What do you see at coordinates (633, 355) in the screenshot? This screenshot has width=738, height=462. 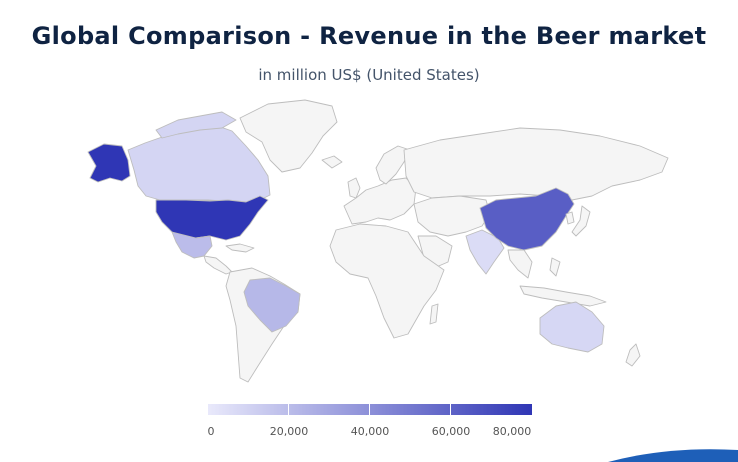 I see `region-new-zealand` at bounding box center [633, 355].